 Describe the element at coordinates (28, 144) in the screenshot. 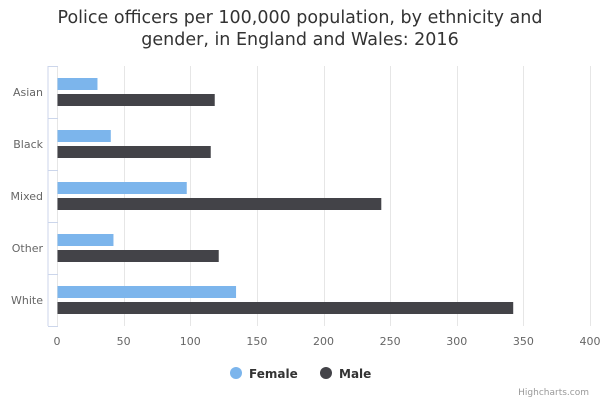

I see `category-label-black: Black` at that location.